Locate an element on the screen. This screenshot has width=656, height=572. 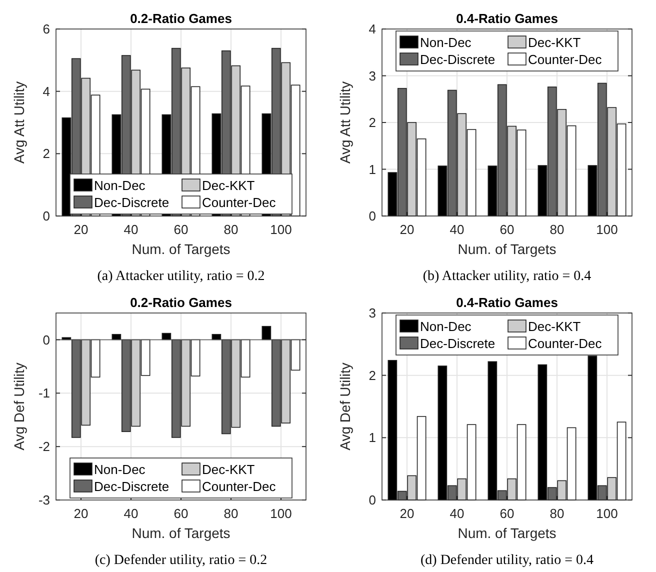
y-tick-label: -1 is located at coordinates (44, 393).